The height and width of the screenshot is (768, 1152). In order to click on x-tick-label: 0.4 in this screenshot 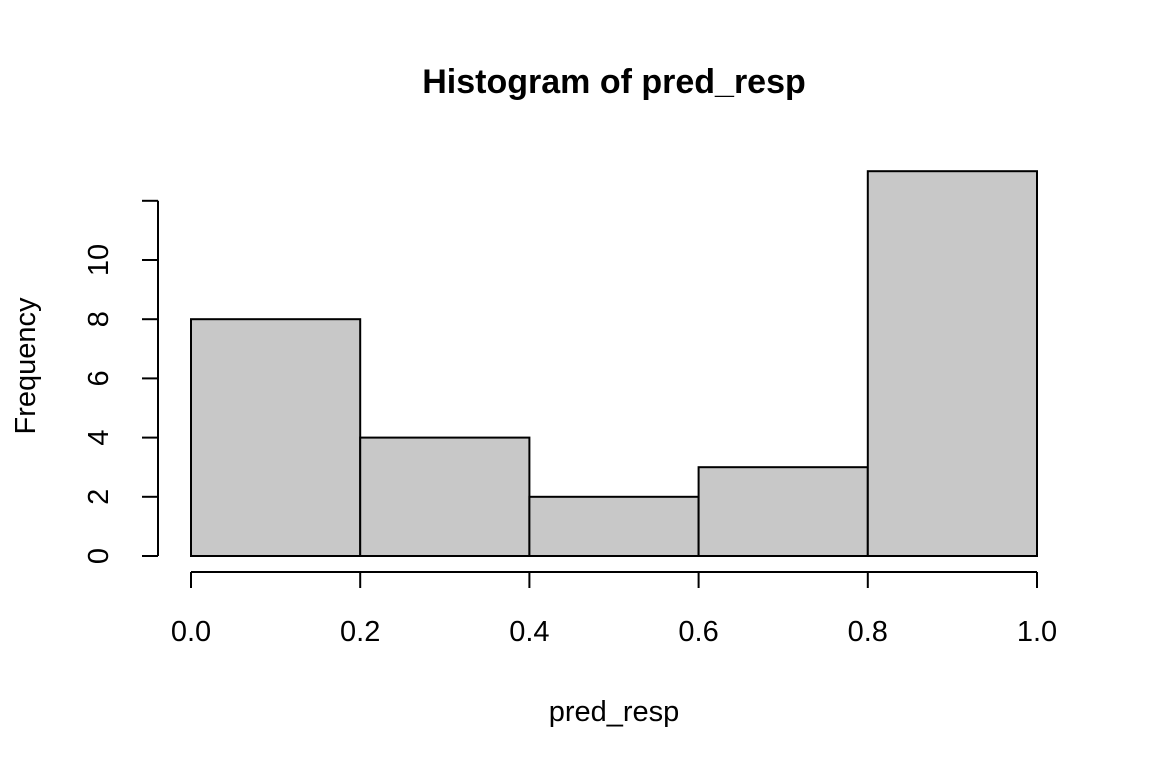, I will do `click(529, 632)`.